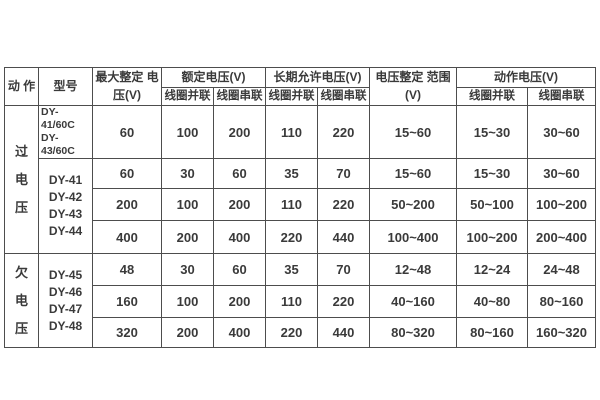 The width and height of the screenshot is (600, 400). I want to click on header-max-setting-line2: 电压(V), so click(136, 86).